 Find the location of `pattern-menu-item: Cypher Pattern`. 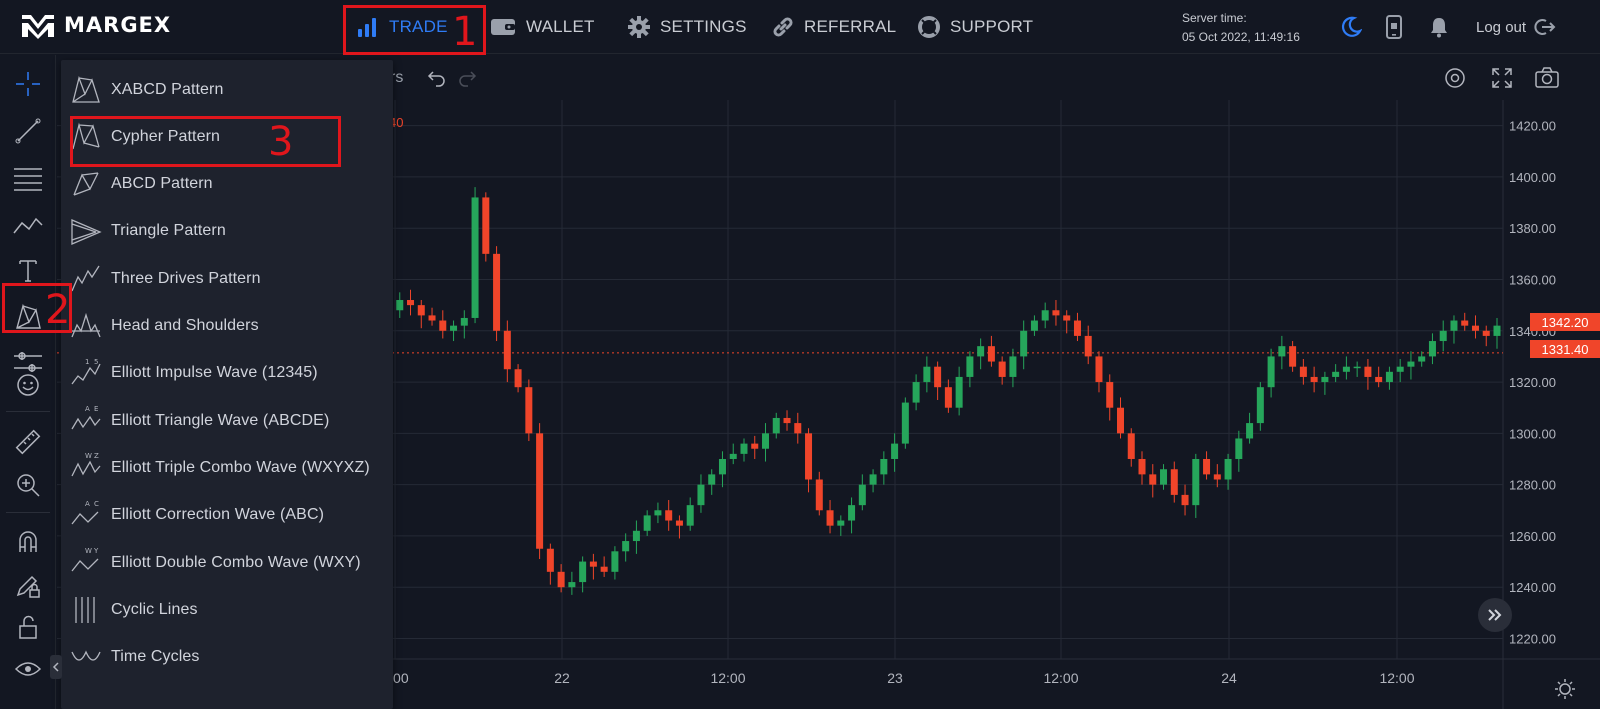

pattern-menu-item: Cypher Pattern is located at coordinates (227, 136).